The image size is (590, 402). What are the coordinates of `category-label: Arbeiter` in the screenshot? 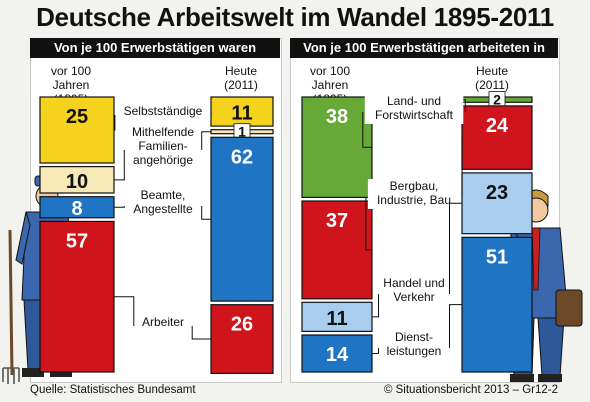 It's located at (163, 322).